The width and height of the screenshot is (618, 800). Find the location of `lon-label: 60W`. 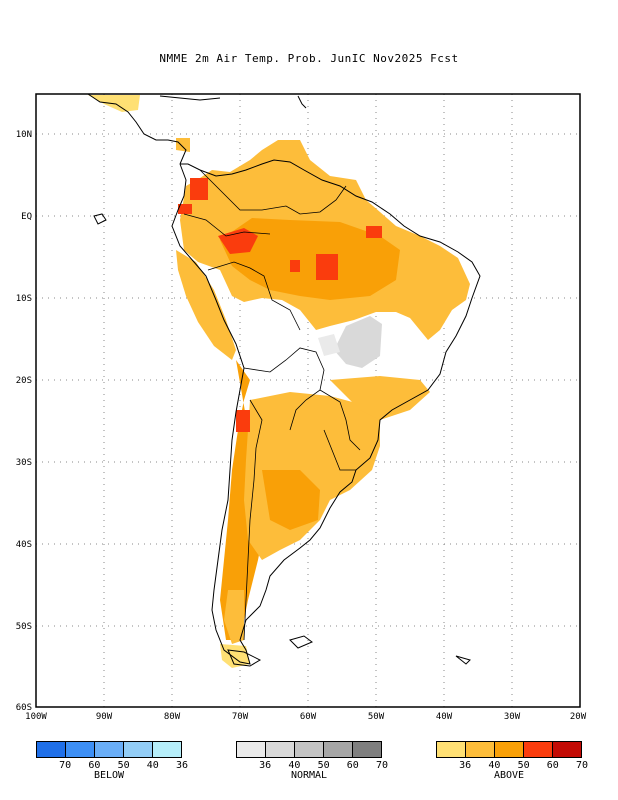

lon-label: 60W is located at coordinates (308, 717).